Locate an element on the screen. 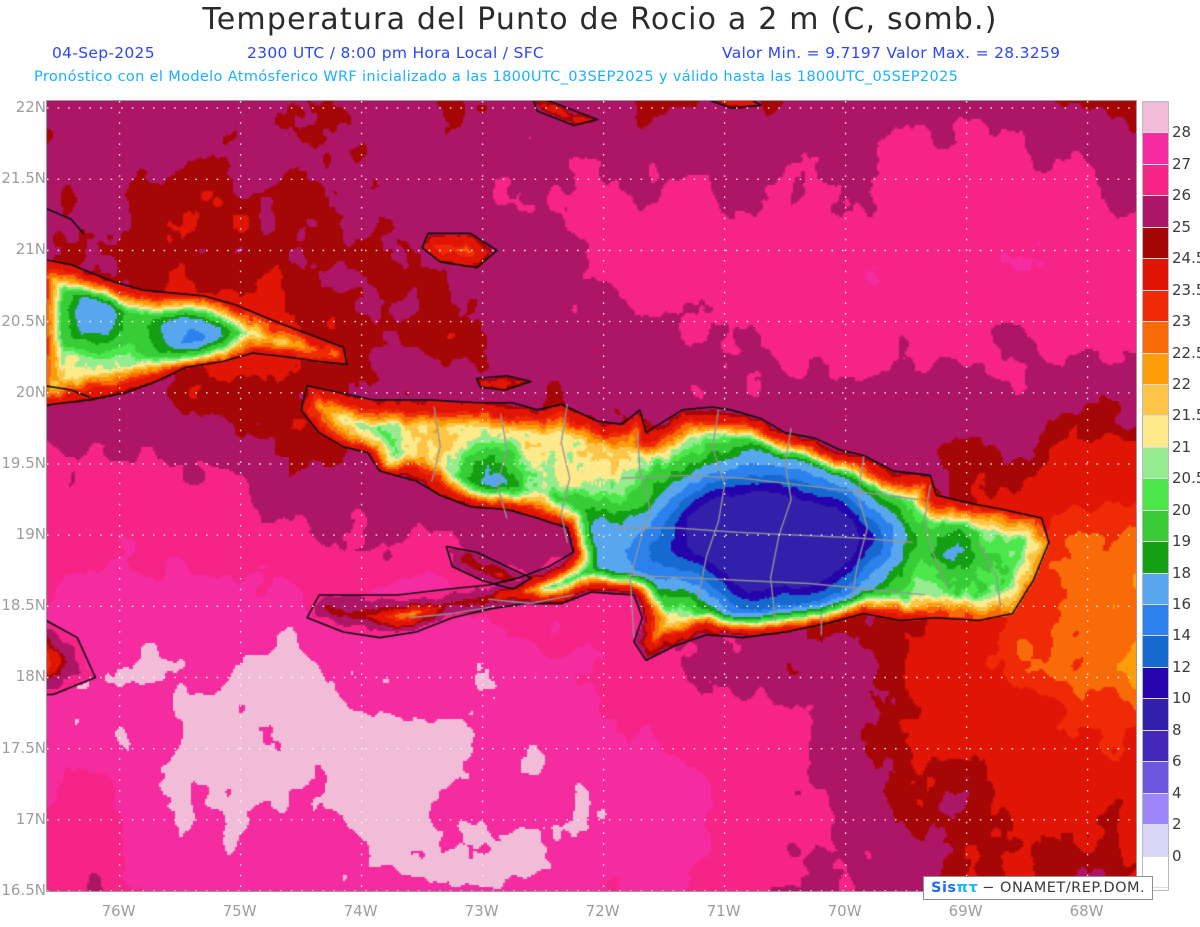  colorbar-tick-label: 23.5 is located at coordinates (1186, 289).